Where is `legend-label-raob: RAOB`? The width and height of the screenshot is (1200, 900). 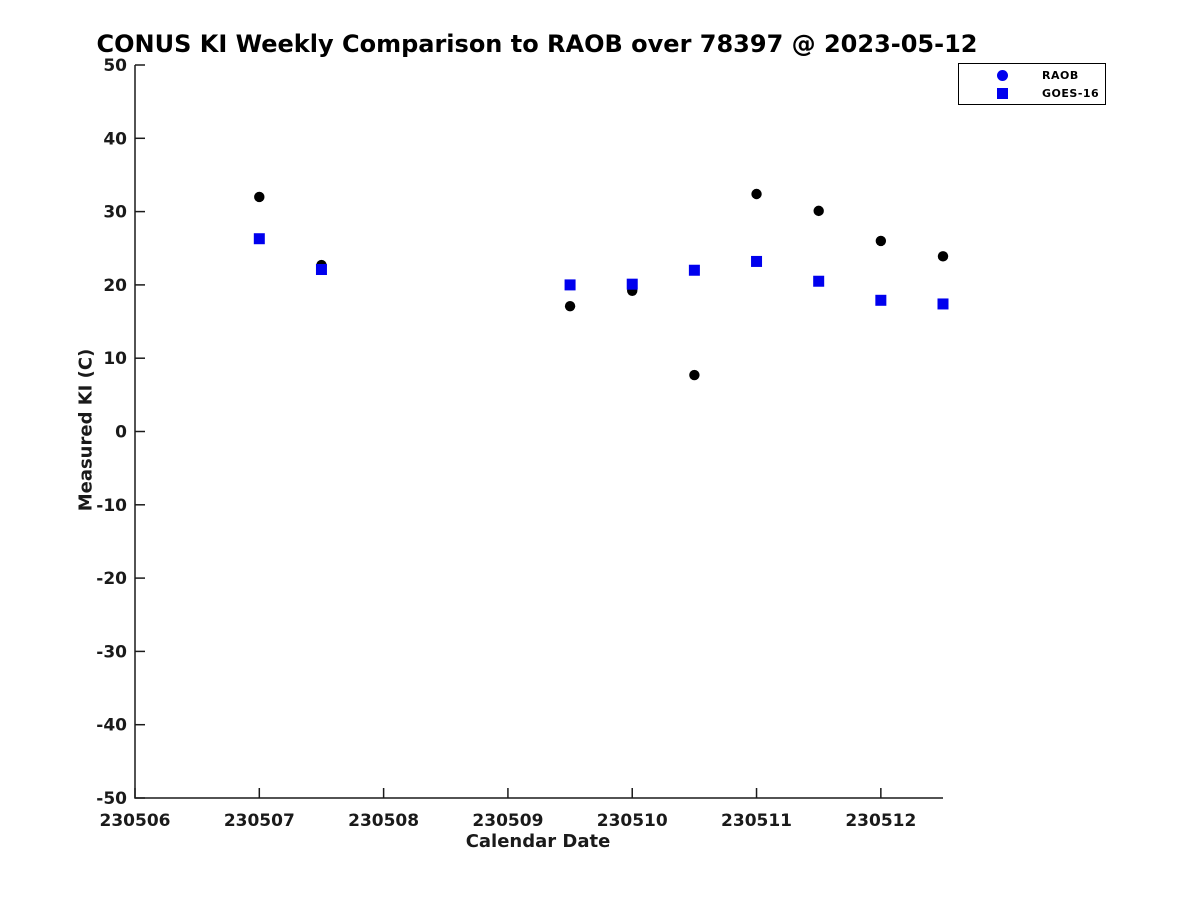 legend-label-raob: RAOB is located at coordinates (1060, 75).